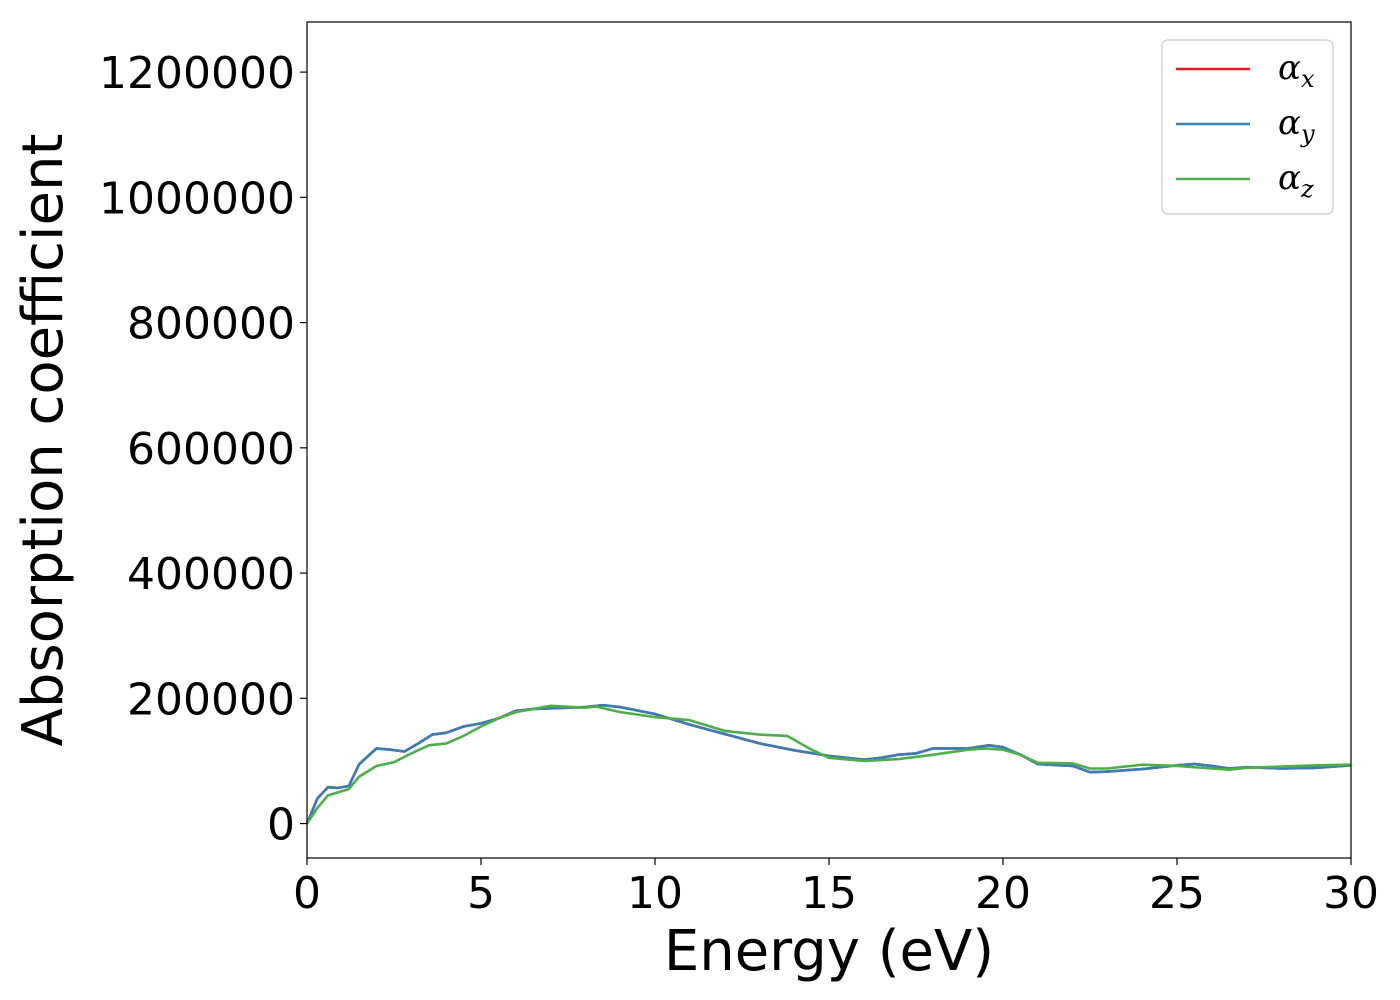 This screenshot has height=1000, width=1400. I want to click on x-tick-label: 30, so click(1351, 893).